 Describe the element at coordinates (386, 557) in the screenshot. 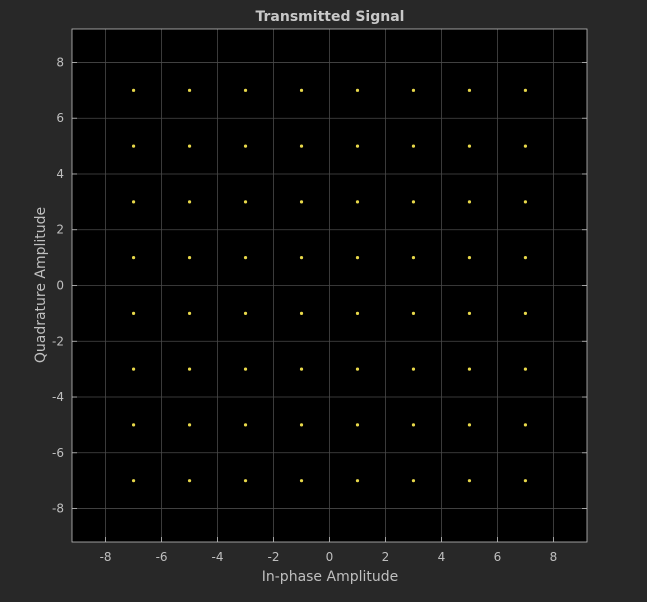

I see `x-tick-label: 2` at that location.